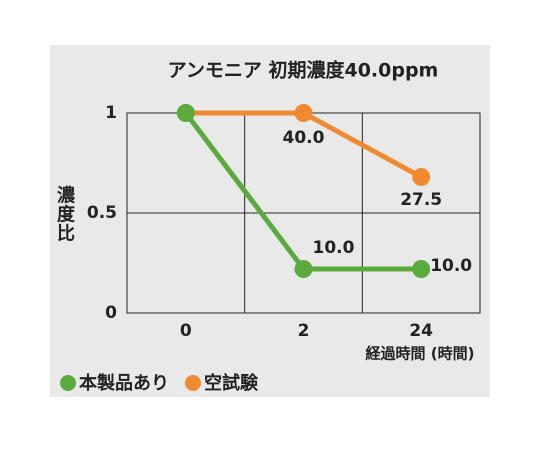 The image size is (540, 450). Describe the element at coordinates (421, 331) in the screenshot. I see `x-tick-label: 24` at that location.